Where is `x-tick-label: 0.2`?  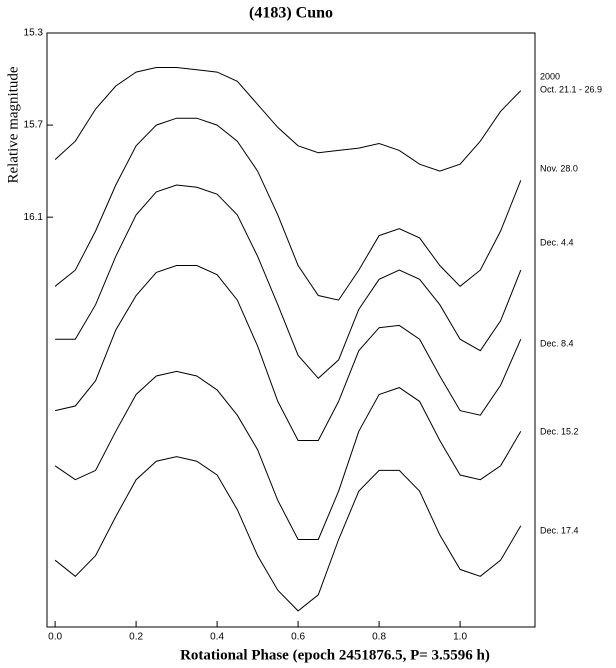
x-tick-label: 0.2 is located at coordinates (136, 637).